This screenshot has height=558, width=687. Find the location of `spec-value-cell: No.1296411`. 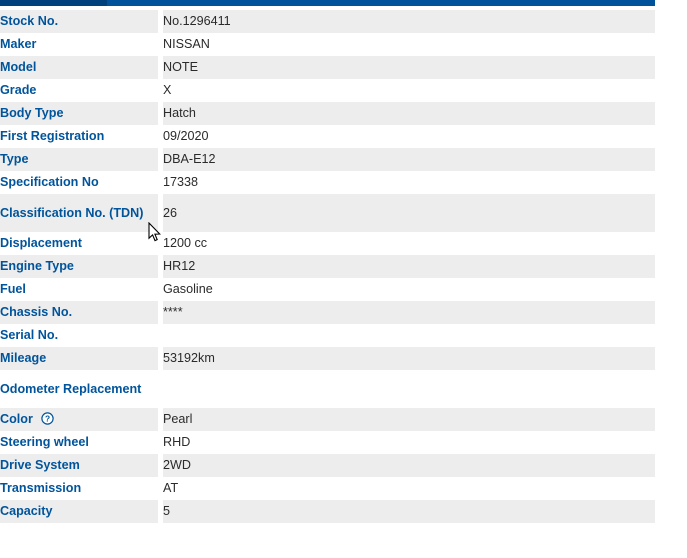

spec-value-cell: No.1296411 is located at coordinates (409, 21).